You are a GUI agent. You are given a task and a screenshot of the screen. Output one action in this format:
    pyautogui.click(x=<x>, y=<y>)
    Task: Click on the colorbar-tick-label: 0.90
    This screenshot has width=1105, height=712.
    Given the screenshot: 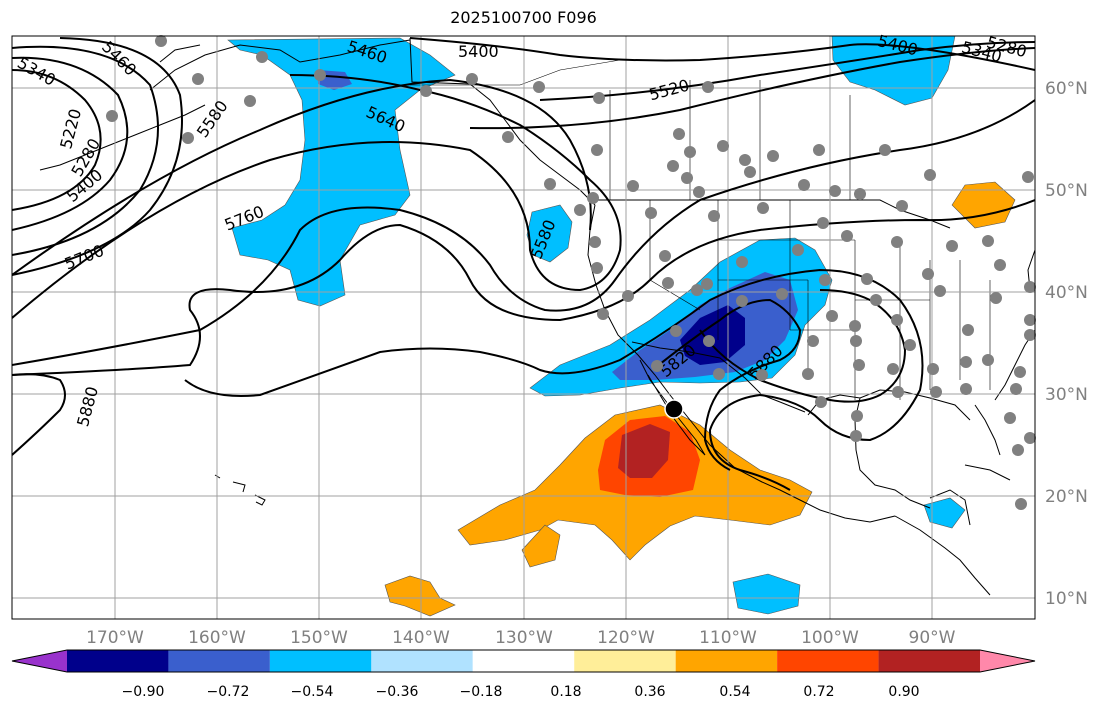 What is the action you would take?
    pyautogui.click(x=903, y=692)
    